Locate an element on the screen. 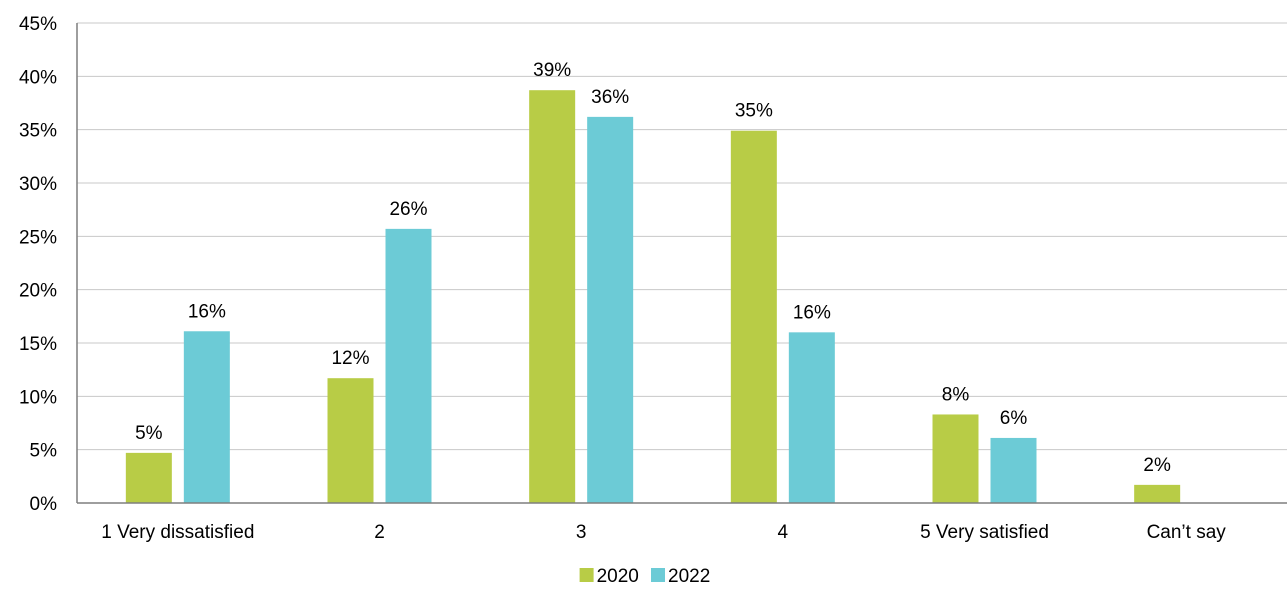  data-label: 2% is located at coordinates (1157, 465).